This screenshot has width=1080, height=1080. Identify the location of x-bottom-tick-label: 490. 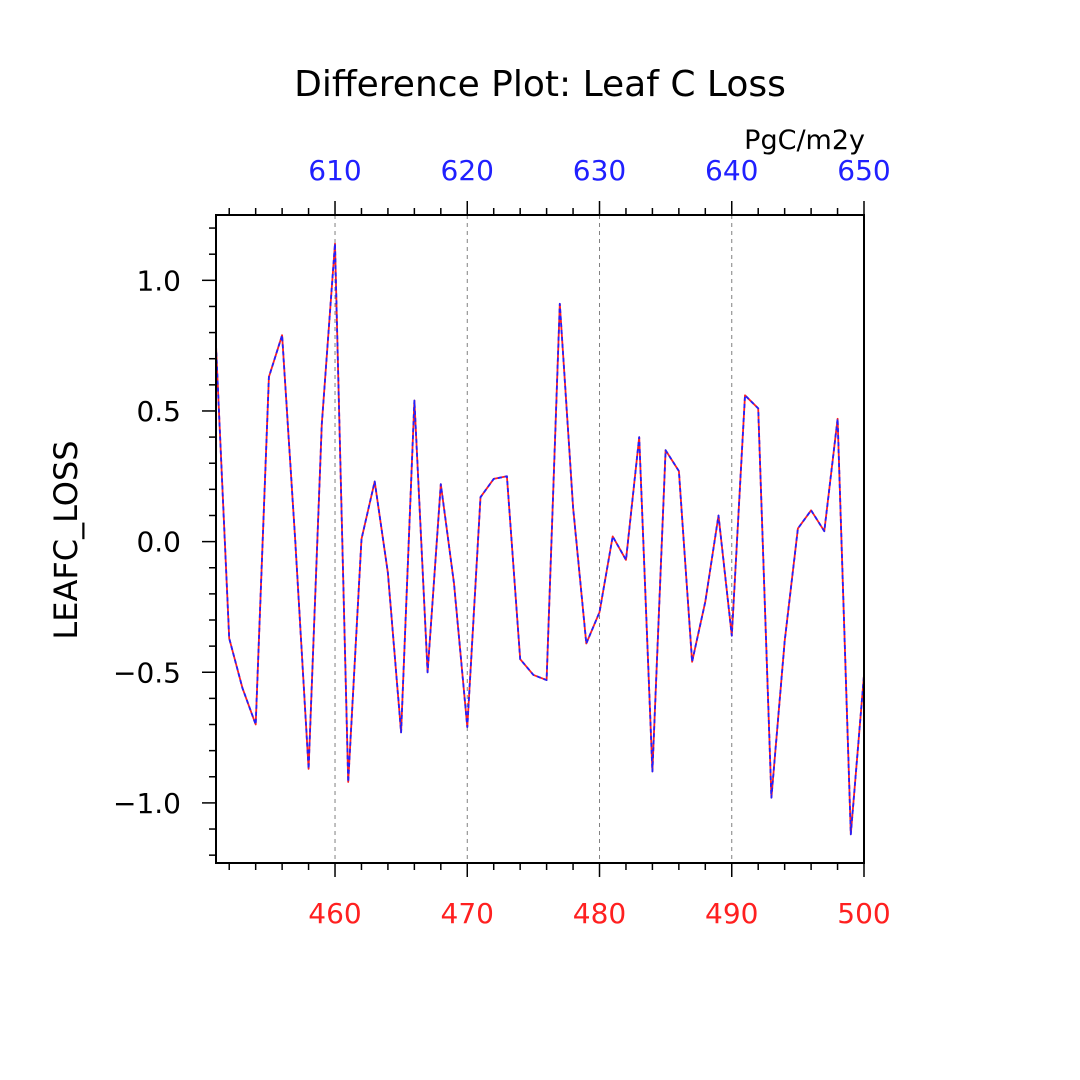
(731, 913).